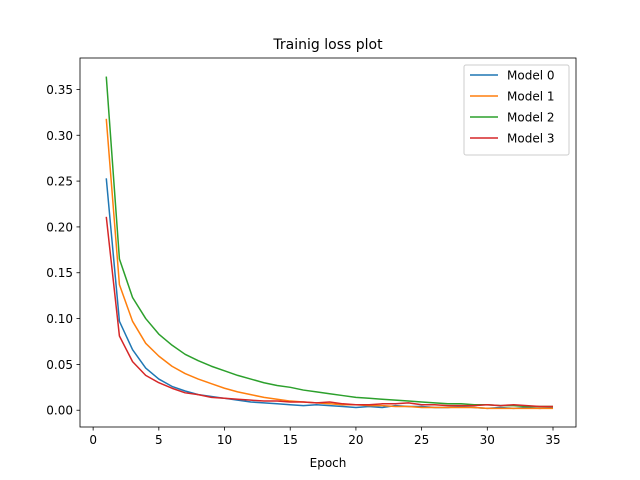 The width and height of the screenshot is (640, 480). I want to click on x-tick-label-30: 30, so click(487, 440).